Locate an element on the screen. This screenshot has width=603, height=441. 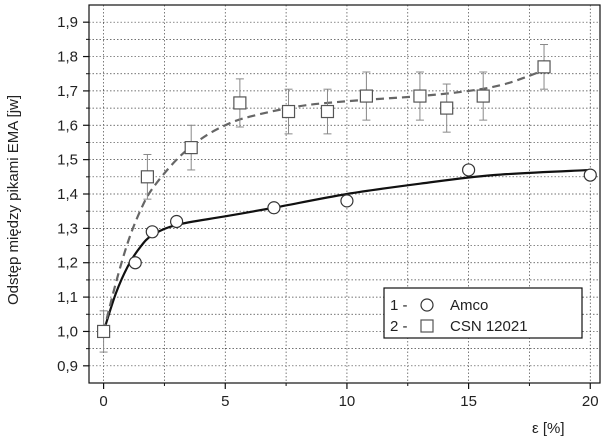
y-tick-label: 1,1 is located at coordinates (67, 297).